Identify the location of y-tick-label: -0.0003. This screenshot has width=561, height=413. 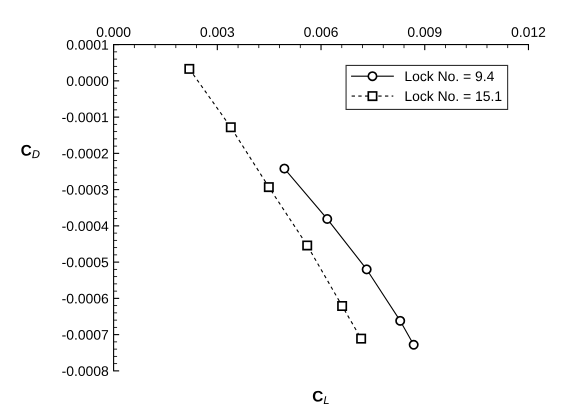
(85, 189).